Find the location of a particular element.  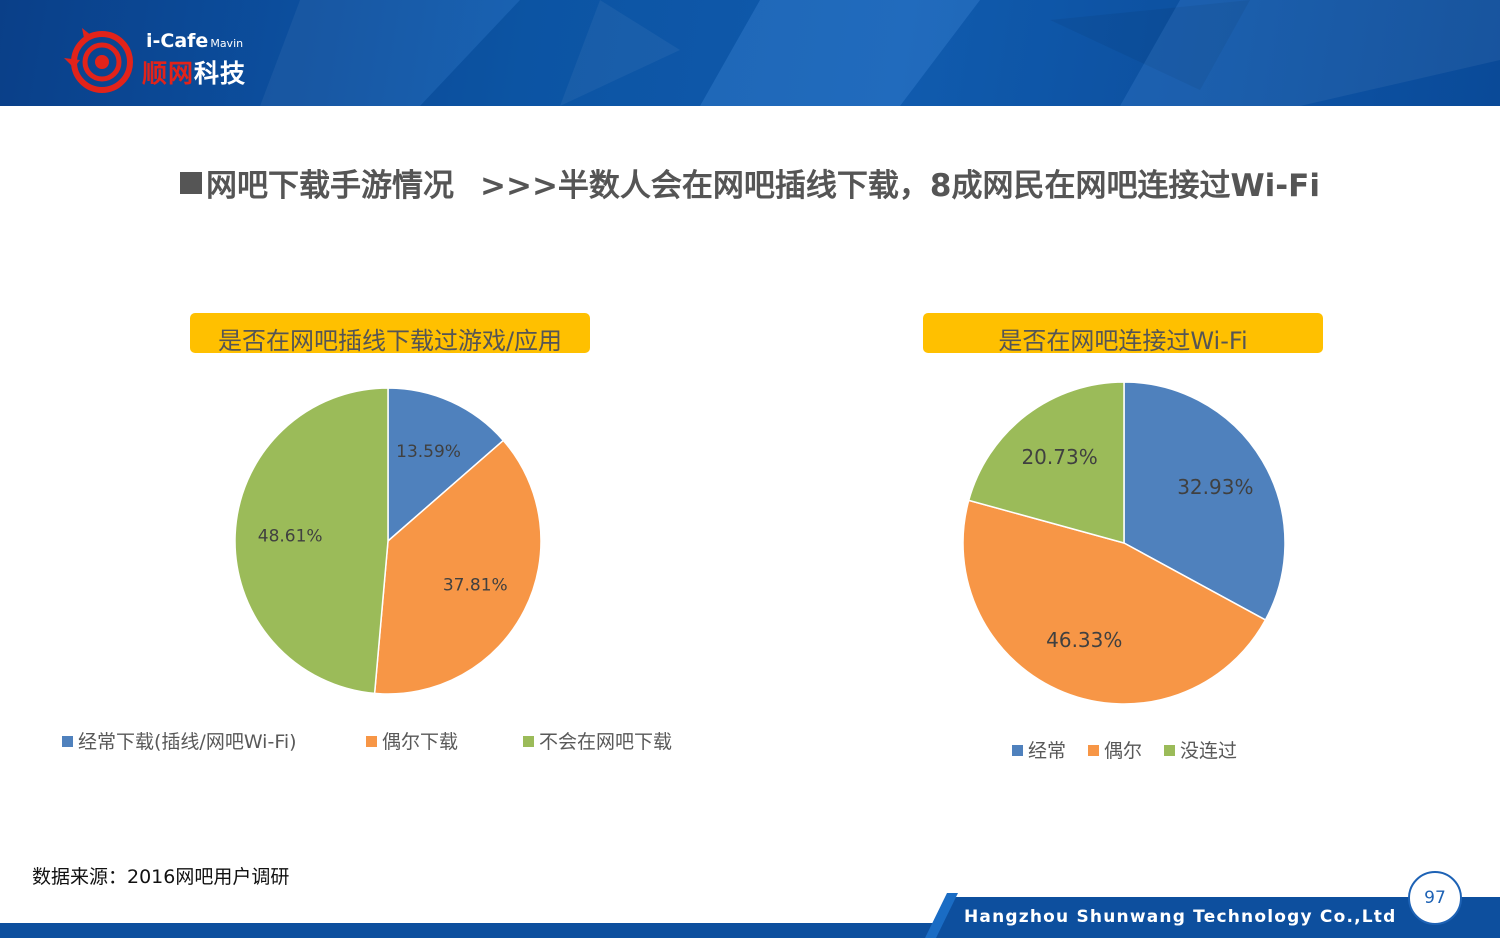

pie-0-data-label-2: 48.61% is located at coordinates (290, 537).